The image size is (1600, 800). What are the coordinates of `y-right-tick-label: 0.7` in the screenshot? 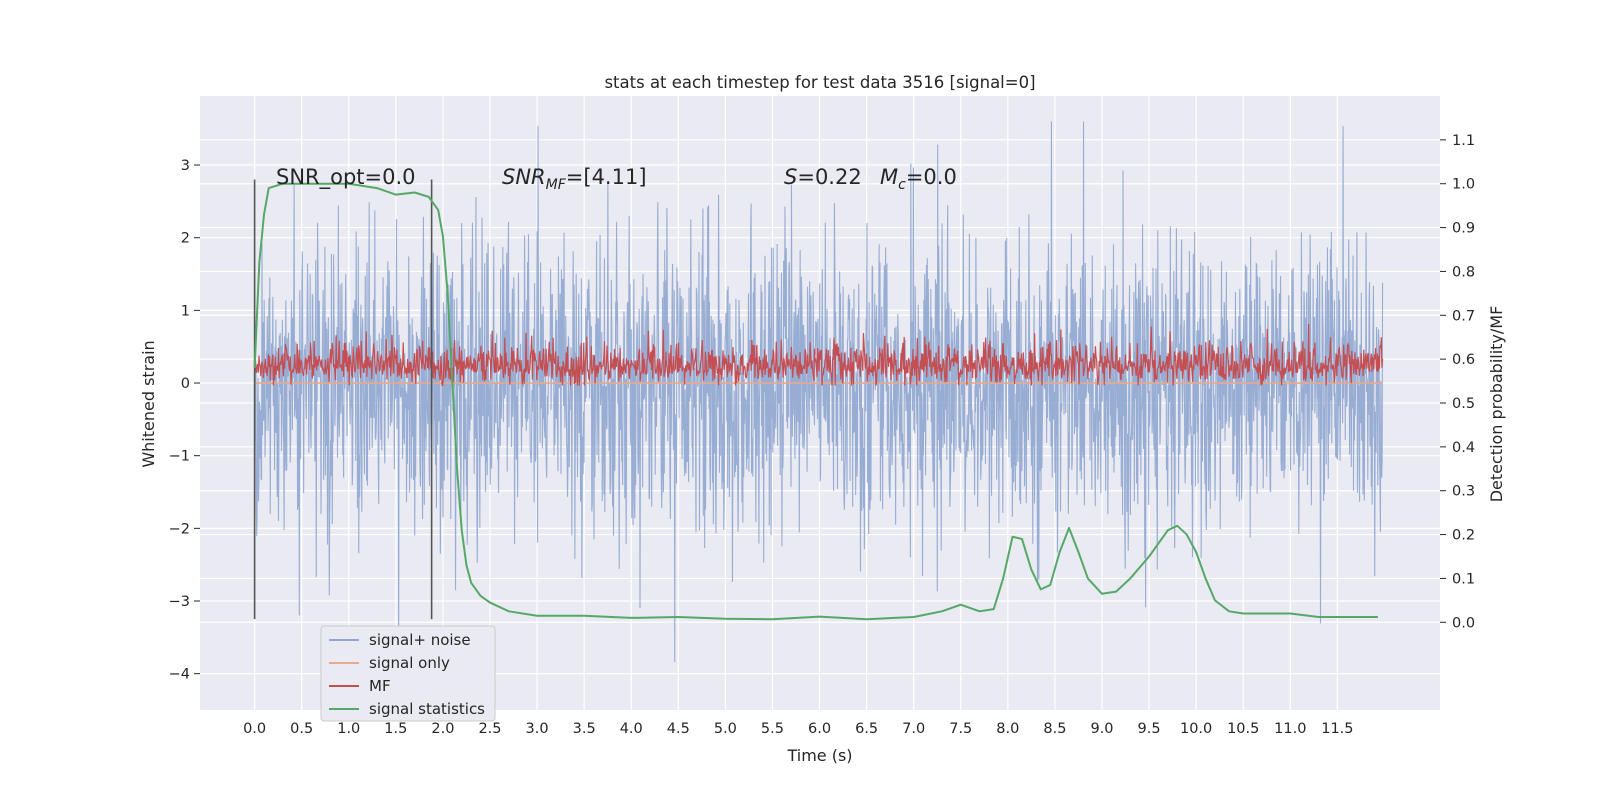 It's located at (1463, 316).